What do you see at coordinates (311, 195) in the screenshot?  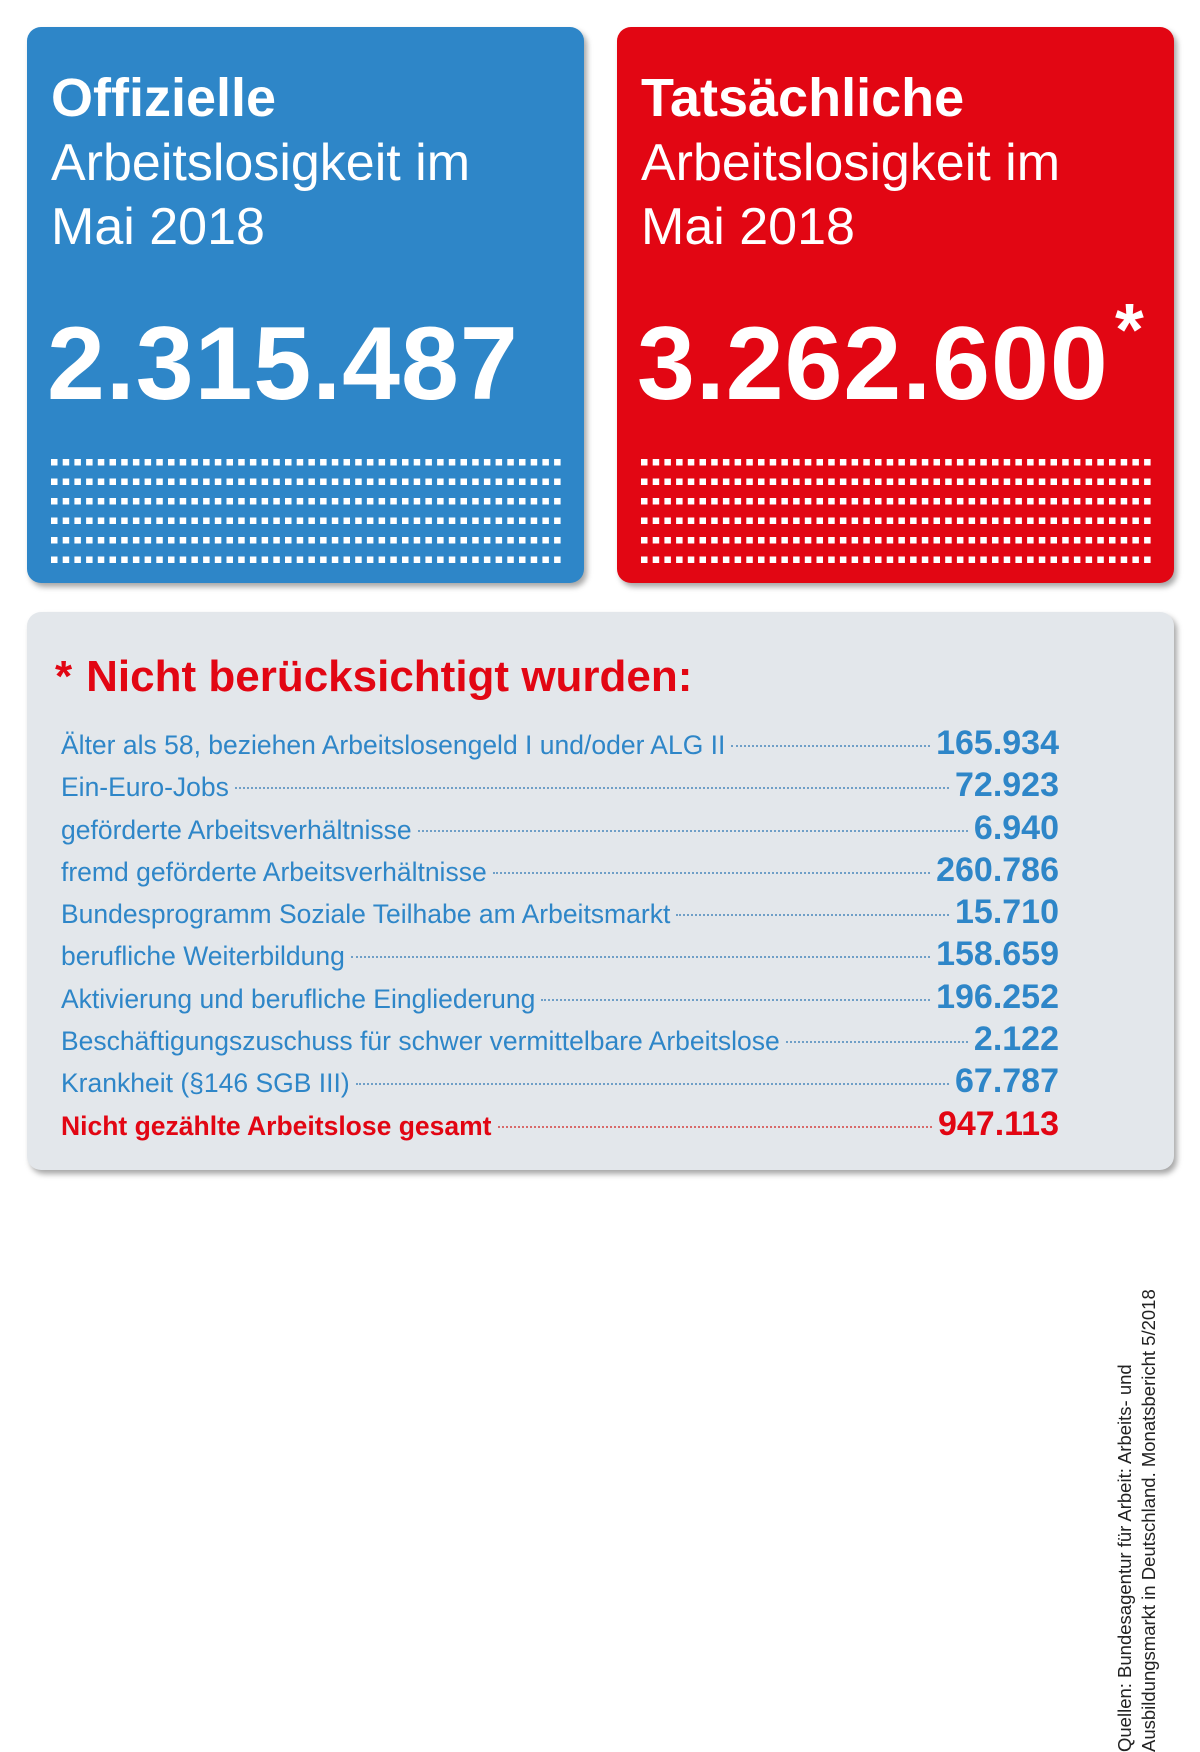 I see `official-subtitle: Arbeitslosigkeit im Mai 2018` at bounding box center [311, 195].